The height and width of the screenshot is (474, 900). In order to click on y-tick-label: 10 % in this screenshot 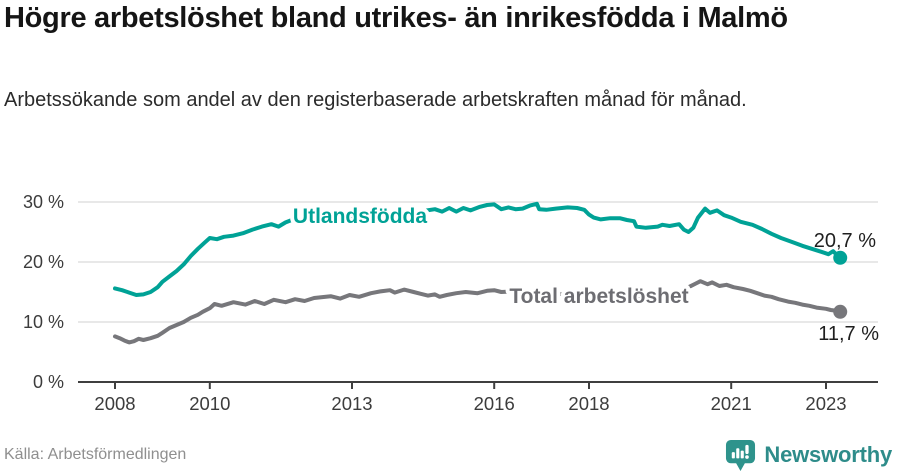, I will do `click(43, 322)`.